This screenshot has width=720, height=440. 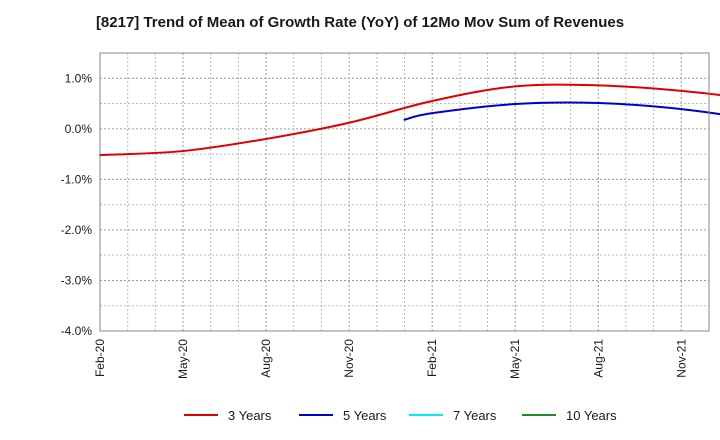 I want to click on legend-label-5-years: 5 Years, so click(x=365, y=415).